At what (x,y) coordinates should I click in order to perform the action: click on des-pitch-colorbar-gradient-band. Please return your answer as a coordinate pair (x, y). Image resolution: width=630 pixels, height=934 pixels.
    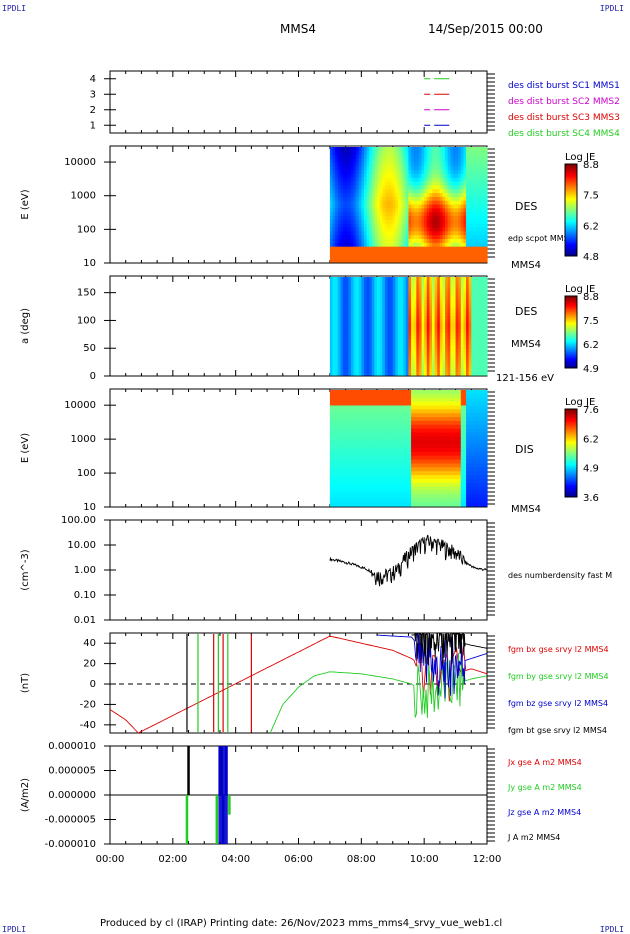
    Looking at the image, I should click on (571, 339).